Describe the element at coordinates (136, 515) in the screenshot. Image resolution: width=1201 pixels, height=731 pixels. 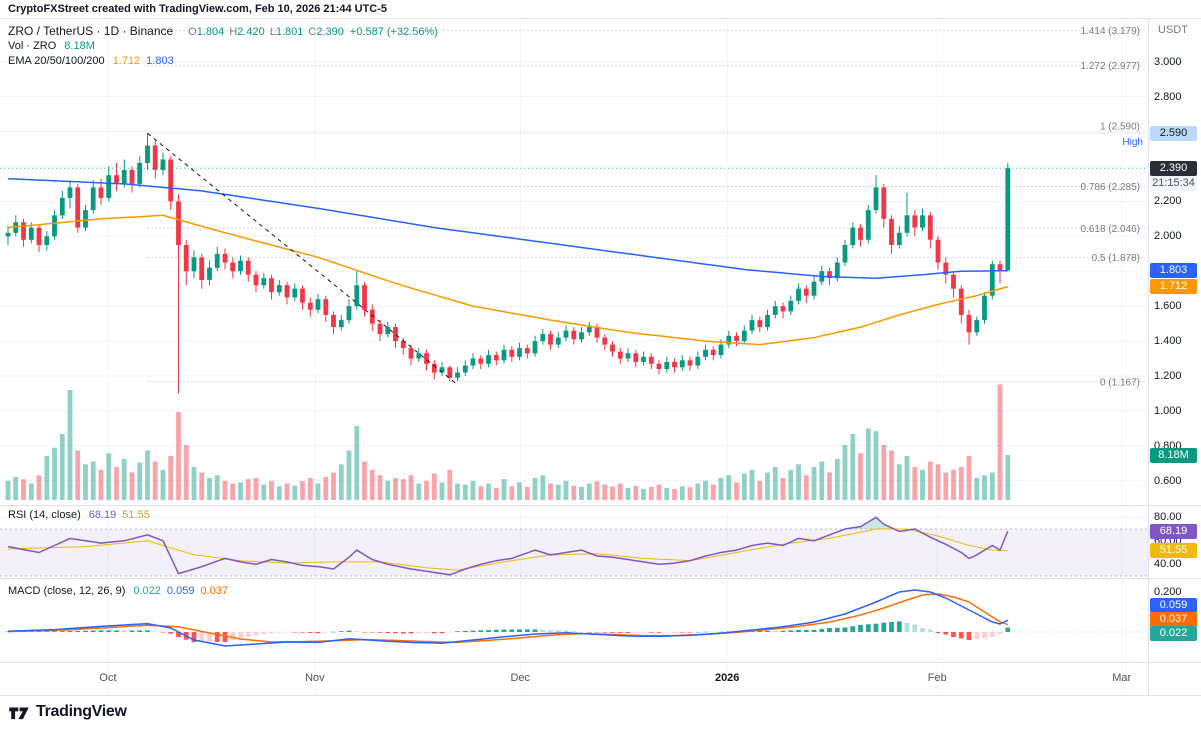
I see `rsi-ma-value: 51.55` at that location.